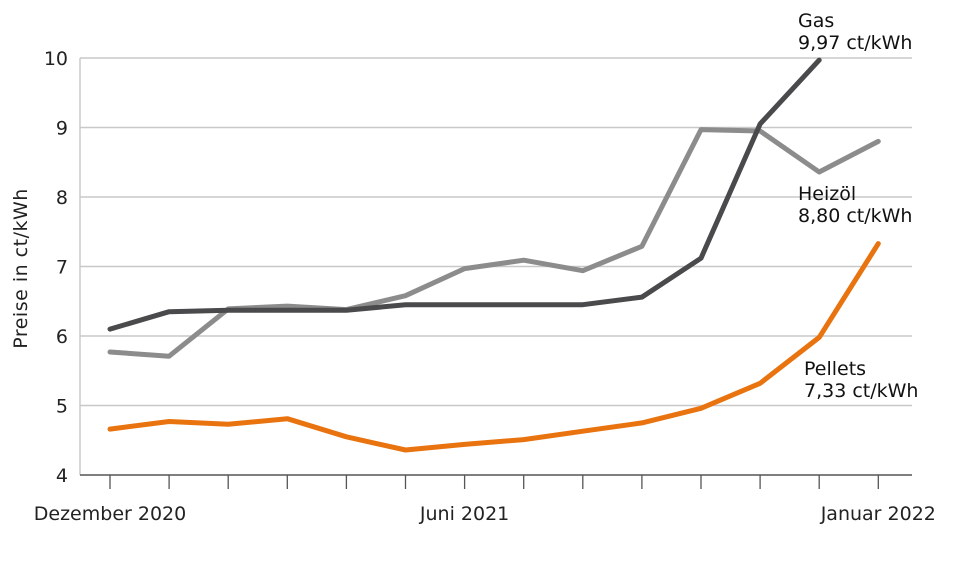 Image resolution: width=960 pixels, height=588 pixels. What do you see at coordinates (21, 268) in the screenshot?
I see `y-axis-label: Preise in ct/kWh` at bounding box center [21, 268].